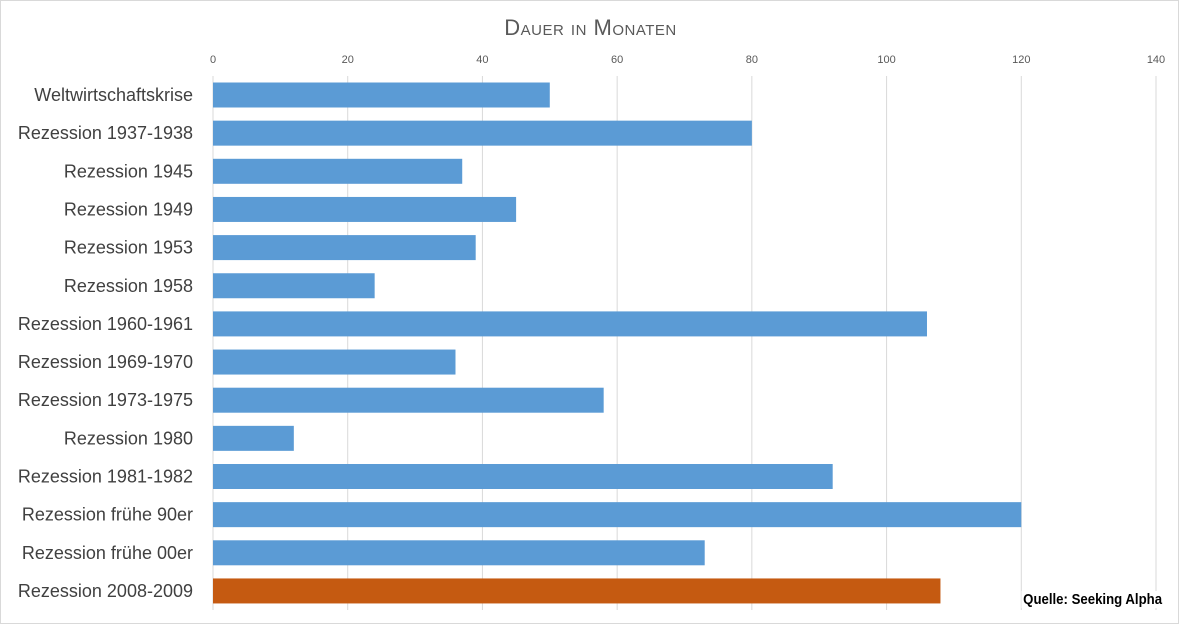  Describe the element at coordinates (1021, 60) in the screenshot. I see `x-tick-label: 120` at that location.